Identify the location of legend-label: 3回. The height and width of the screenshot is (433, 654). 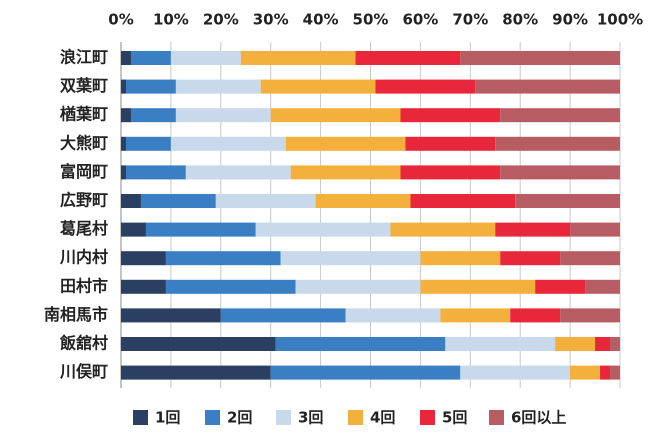
(310, 418).